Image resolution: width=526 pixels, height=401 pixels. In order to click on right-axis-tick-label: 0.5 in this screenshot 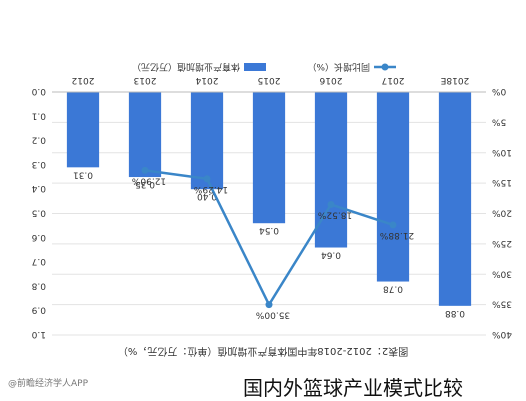, I will do `click(39, 213)`.